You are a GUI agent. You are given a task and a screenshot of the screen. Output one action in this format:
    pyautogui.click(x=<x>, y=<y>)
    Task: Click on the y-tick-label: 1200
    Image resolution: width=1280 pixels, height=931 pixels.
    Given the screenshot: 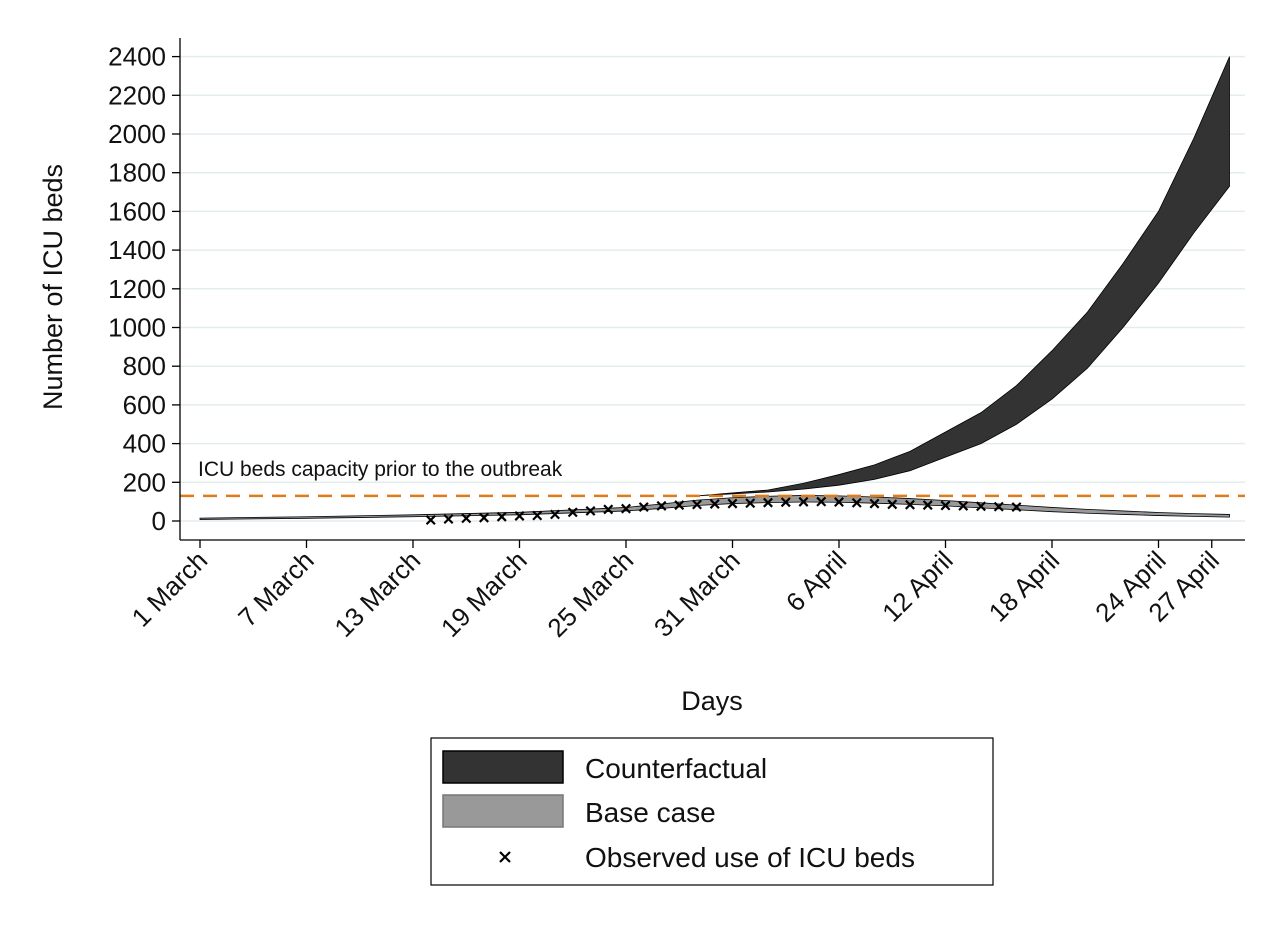 What is the action you would take?
    pyautogui.click(x=137, y=289)
    